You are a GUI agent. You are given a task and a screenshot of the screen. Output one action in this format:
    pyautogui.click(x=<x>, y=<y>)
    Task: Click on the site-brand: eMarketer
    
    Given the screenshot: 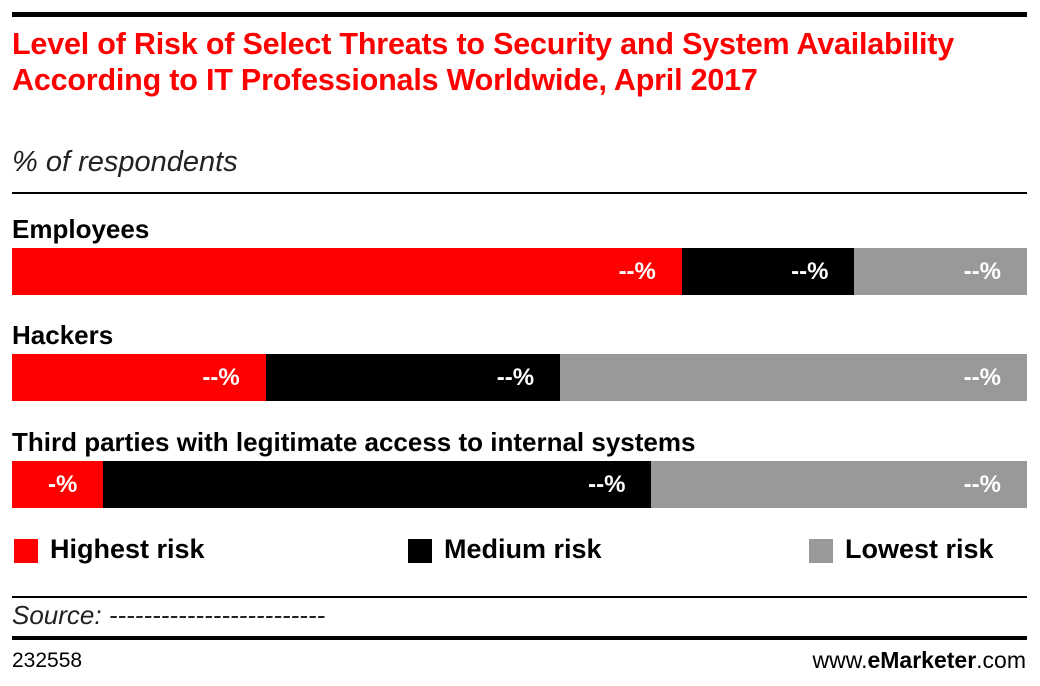 What is the action you would take?
    pyautogui.click(x=922, y=660)
    